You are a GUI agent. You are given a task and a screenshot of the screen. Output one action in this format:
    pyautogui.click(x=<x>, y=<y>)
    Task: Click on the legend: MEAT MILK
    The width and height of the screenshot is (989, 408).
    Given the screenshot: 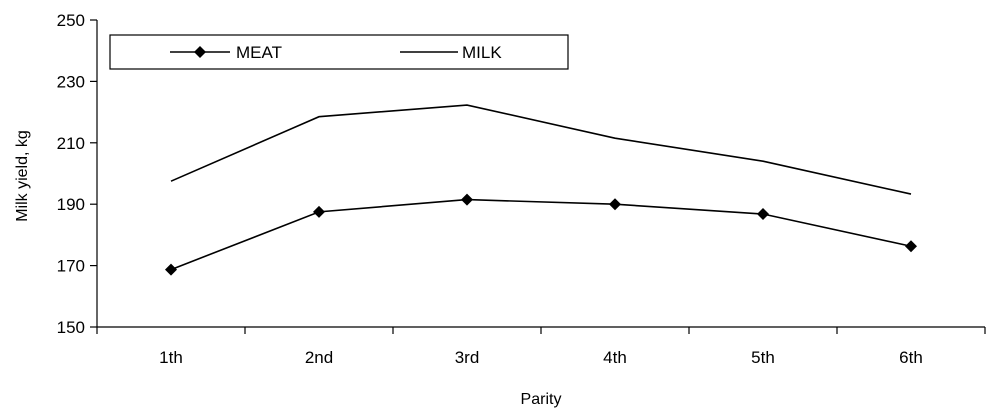 What is the action you would take?
    pyautogui.click(x=339, y=52)
    